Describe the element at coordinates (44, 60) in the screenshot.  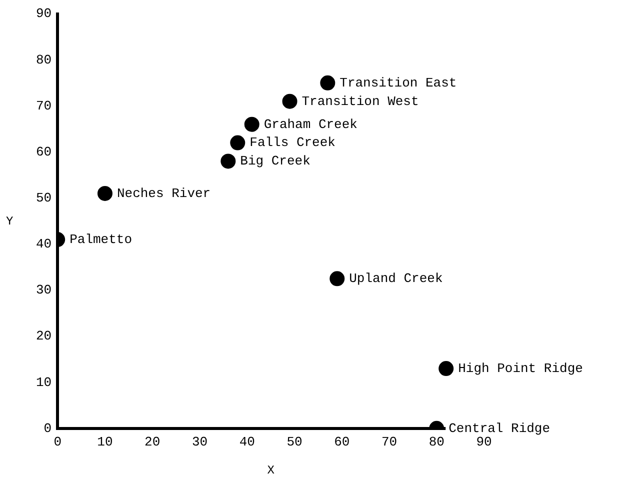
I see `y-tick-label: 80` at that location.